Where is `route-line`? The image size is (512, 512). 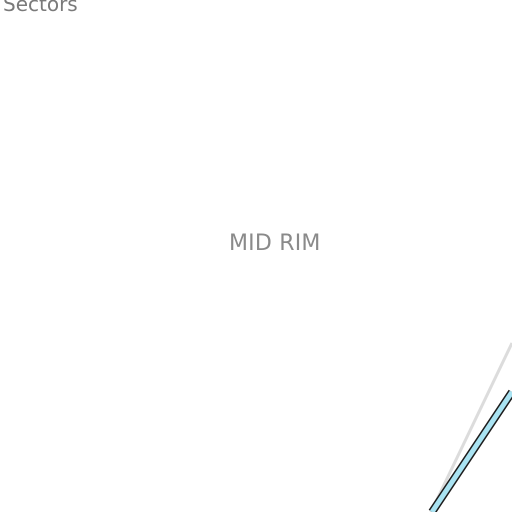 route-line is located at coordinates (470, 450).